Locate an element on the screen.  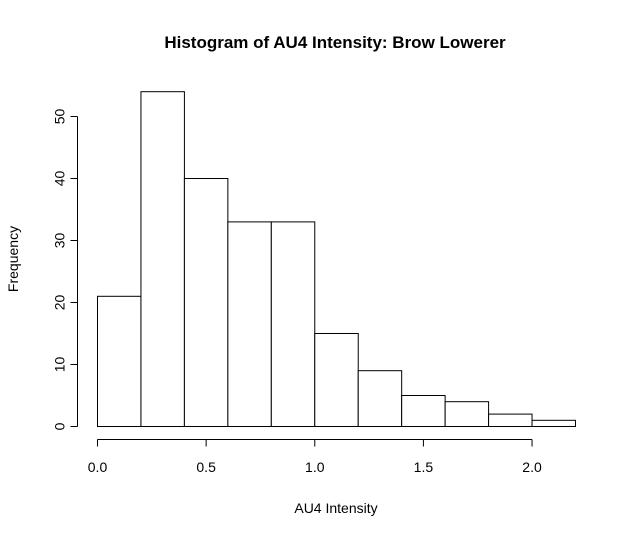
x-tick-label-4: 2.0 is located at coordinates (532, 467).